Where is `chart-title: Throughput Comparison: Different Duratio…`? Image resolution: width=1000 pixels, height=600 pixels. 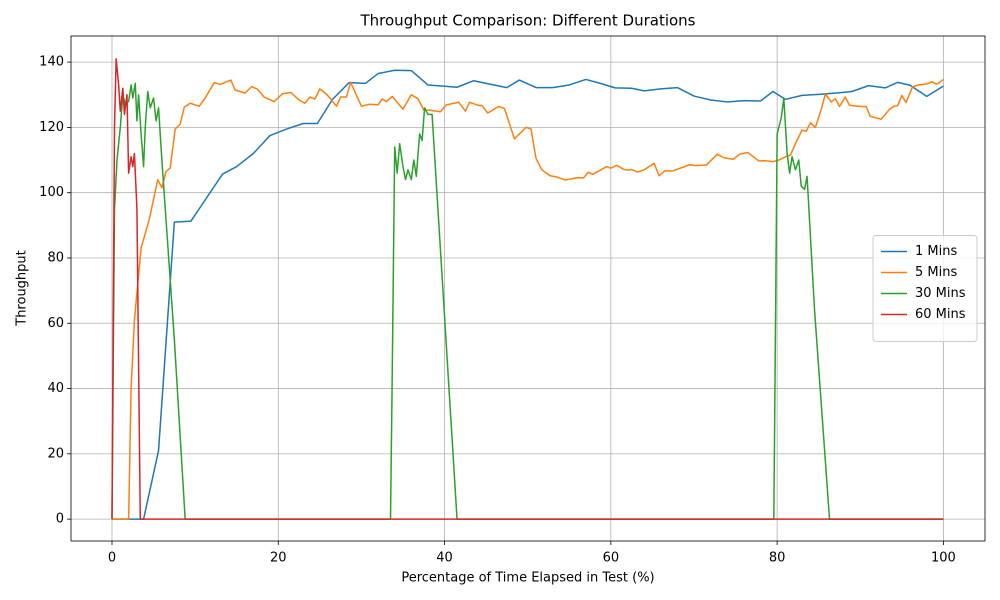 chart-title: Throughput Comparison: Different Duratio… is located at coordinates (528, 21).